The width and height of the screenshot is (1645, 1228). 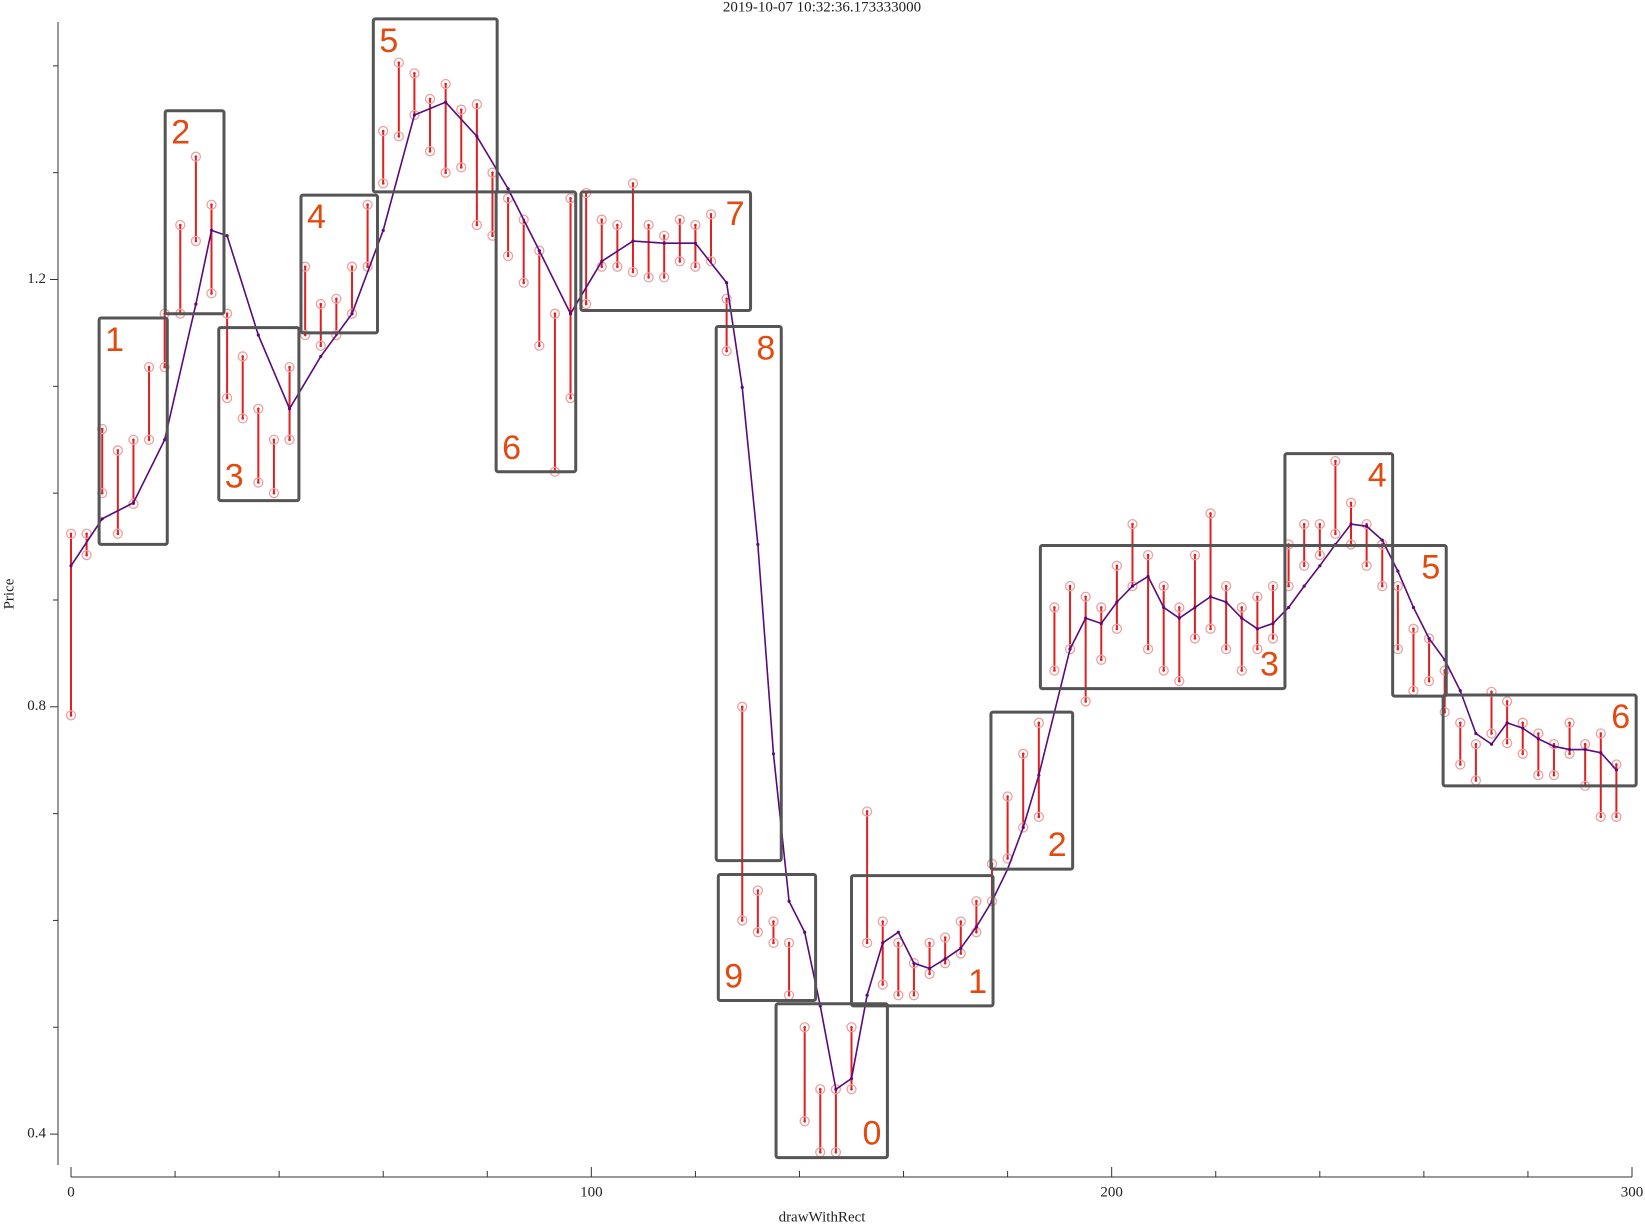 What do you see at coordinates (735, 214) in the screenshot?
I see `box-label: 7` at bounding box center [735, 214].